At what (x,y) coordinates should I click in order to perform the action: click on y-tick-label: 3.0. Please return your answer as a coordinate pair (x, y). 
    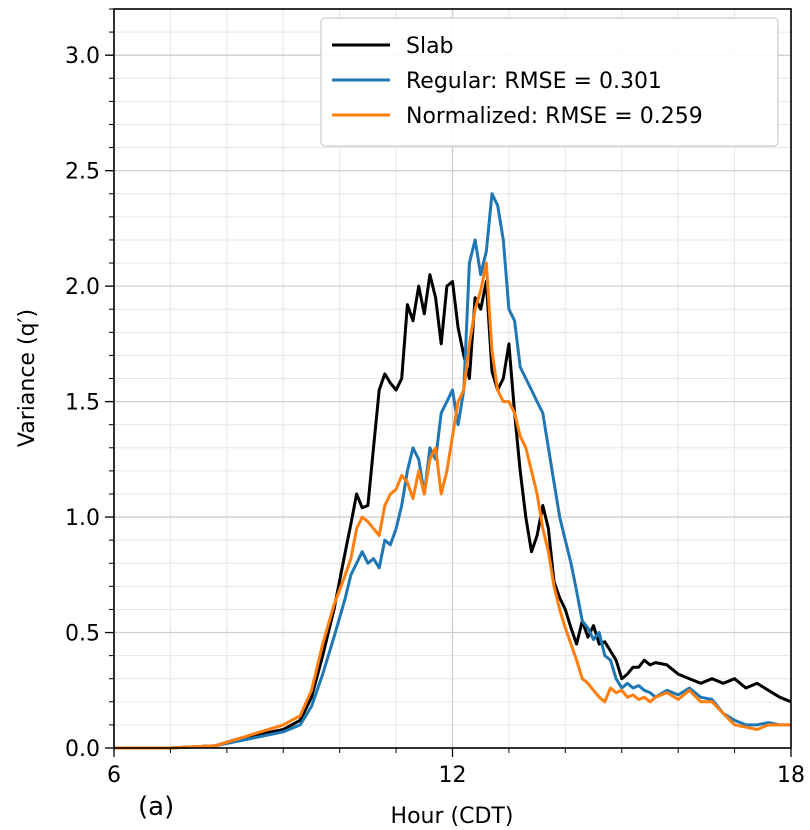
    Looking at the image, I should click on (82, 56).